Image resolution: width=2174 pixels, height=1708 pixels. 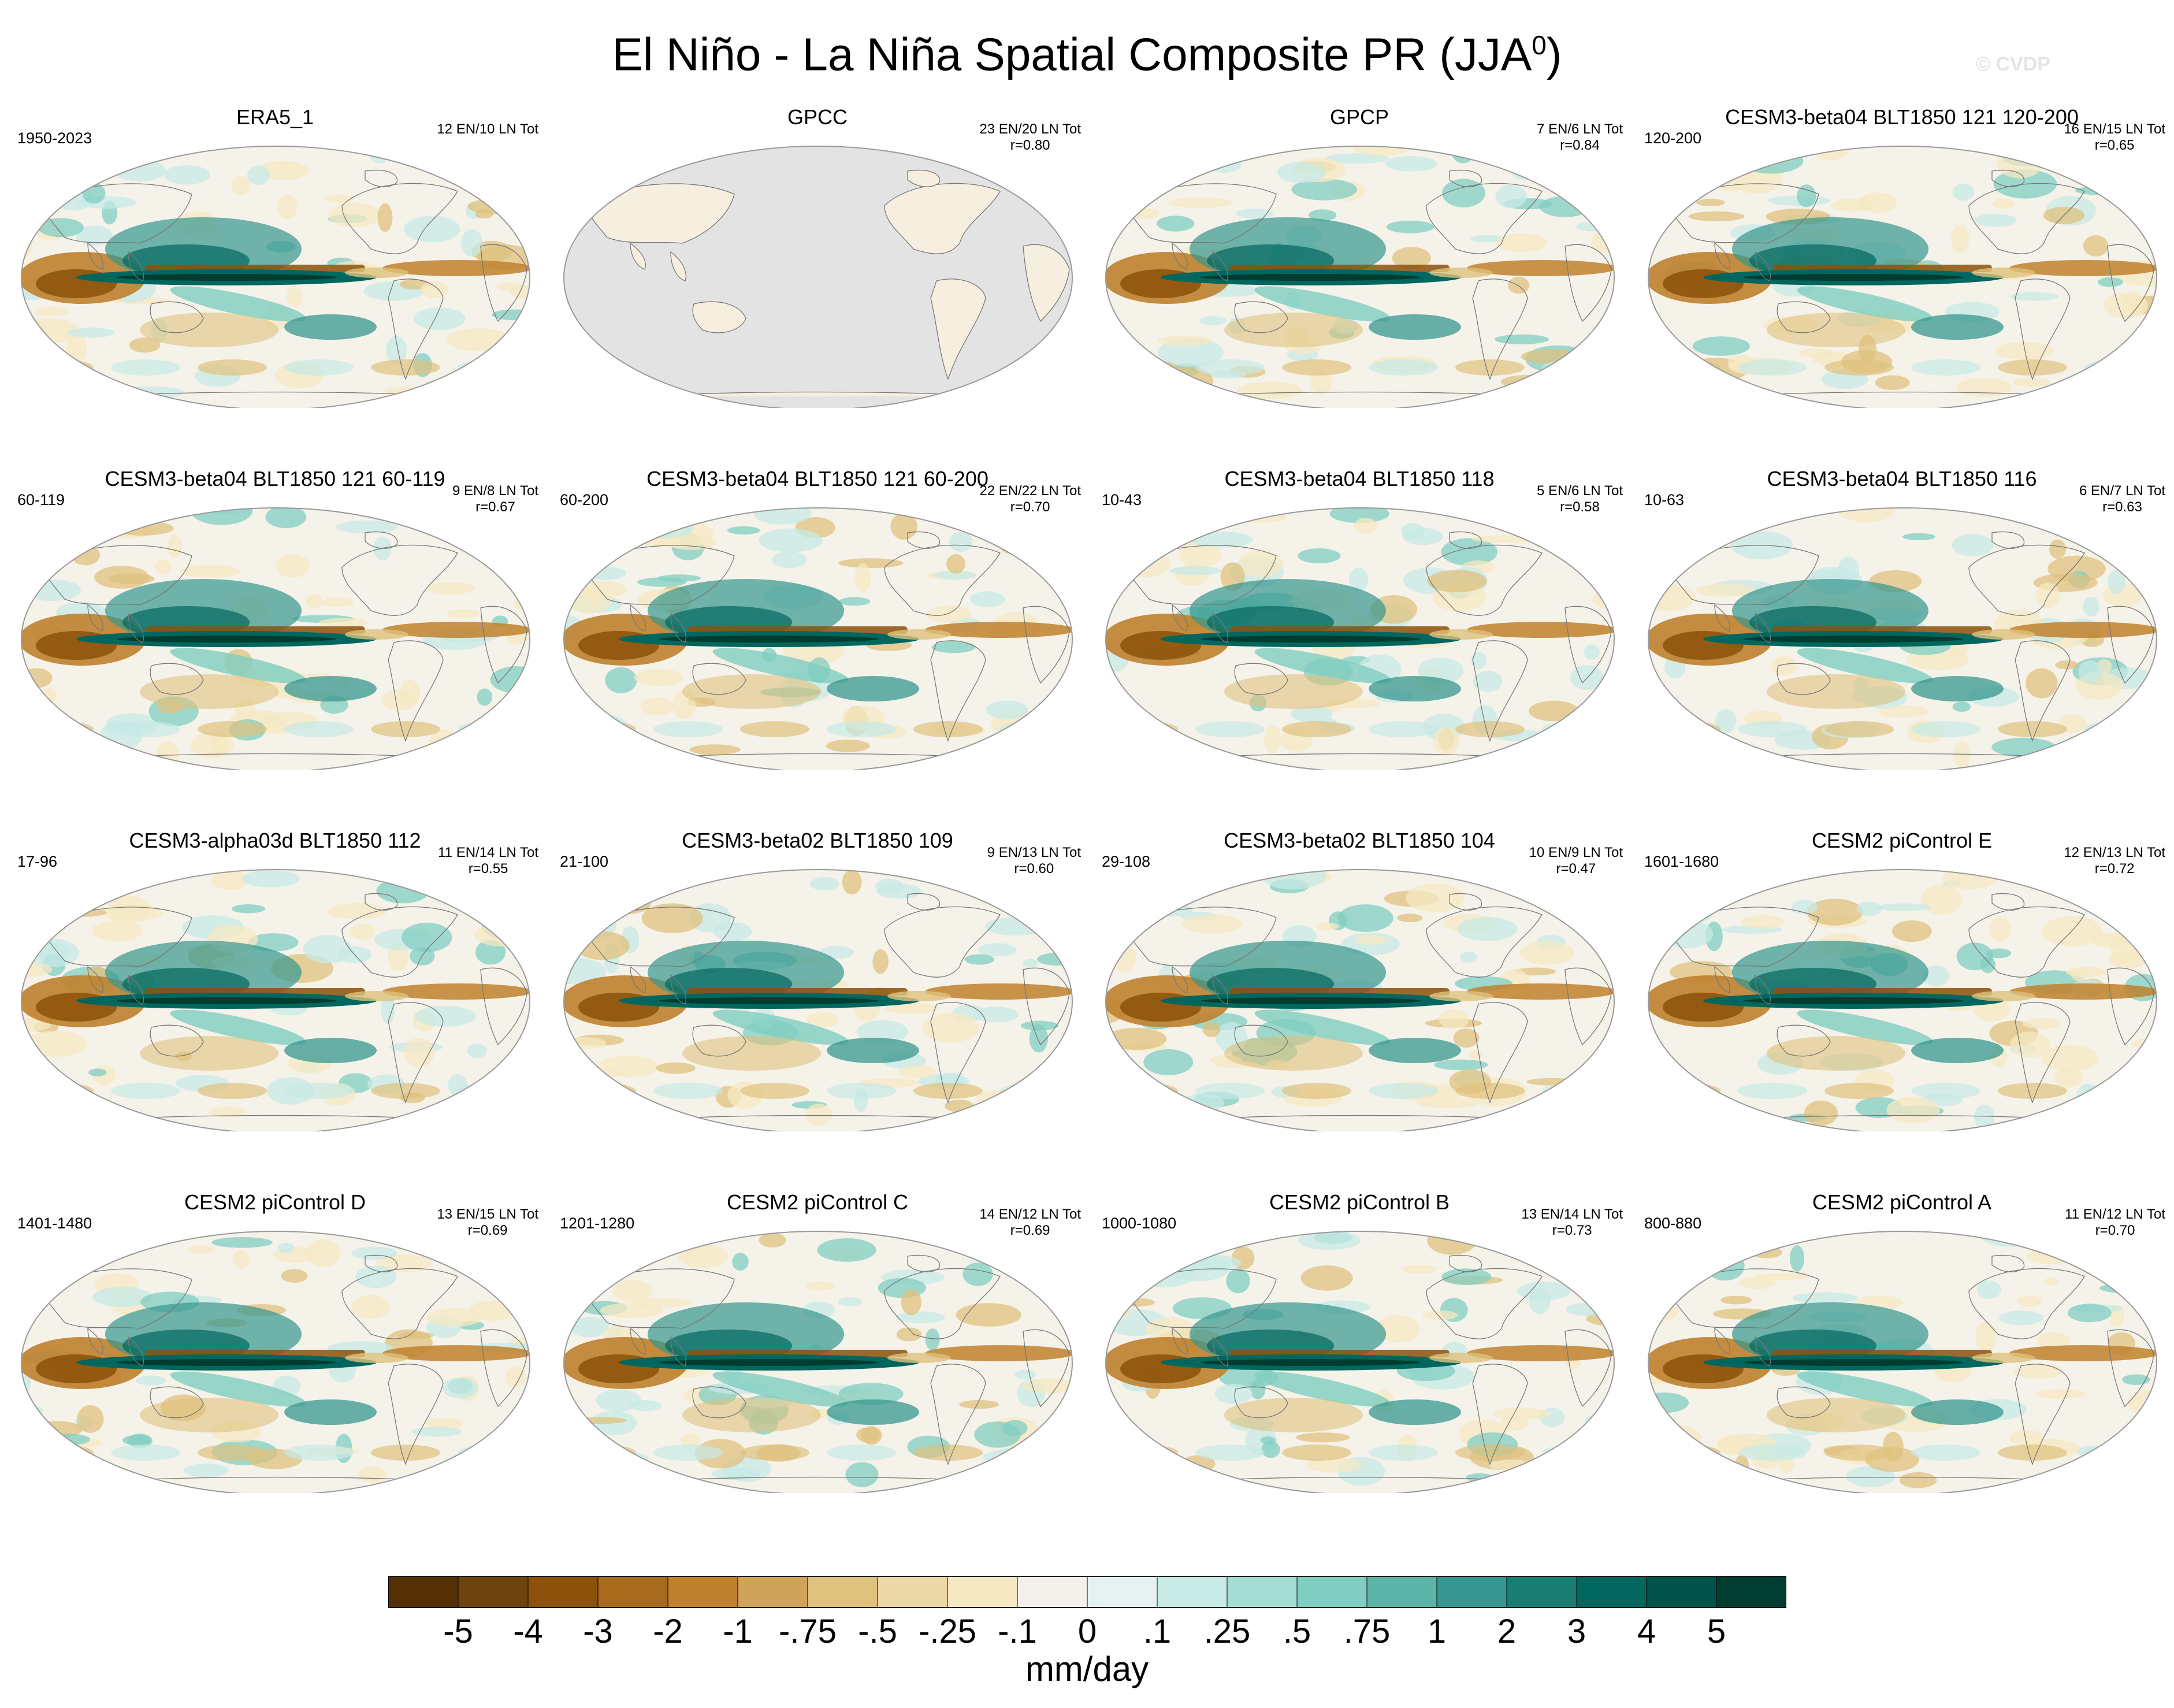 What do you see at coordinates (1297, 1631) in the screenshot?
I see `colorbar-tick-label: .5` at bounding box center [1297, 1631].